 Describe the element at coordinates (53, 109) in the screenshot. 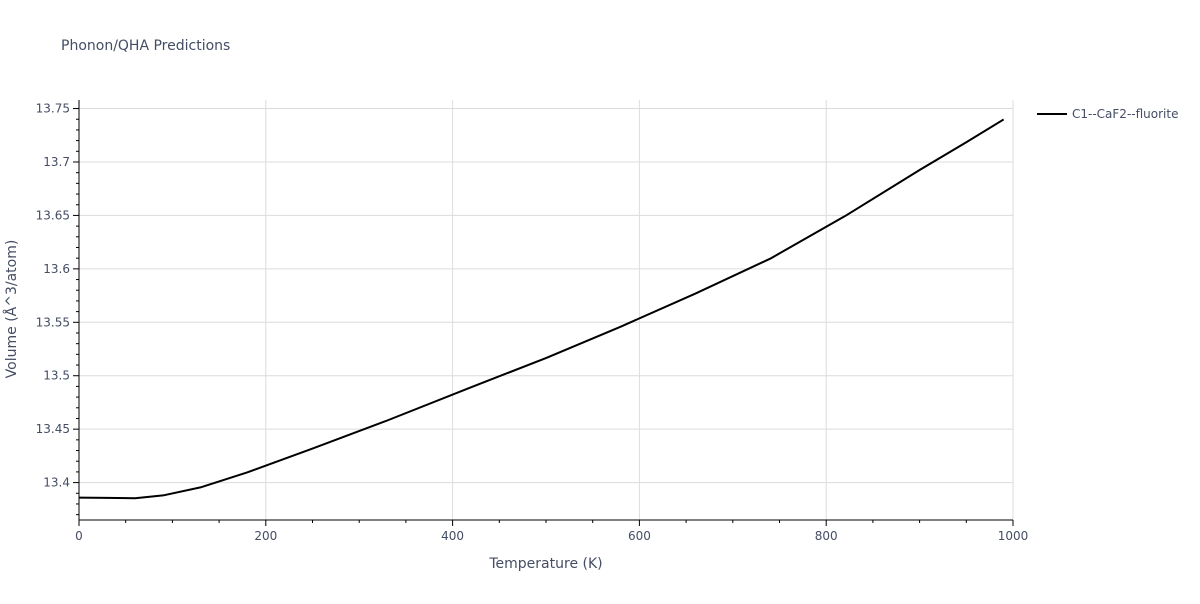

I see `y-tick-label: 13.75` at that location.